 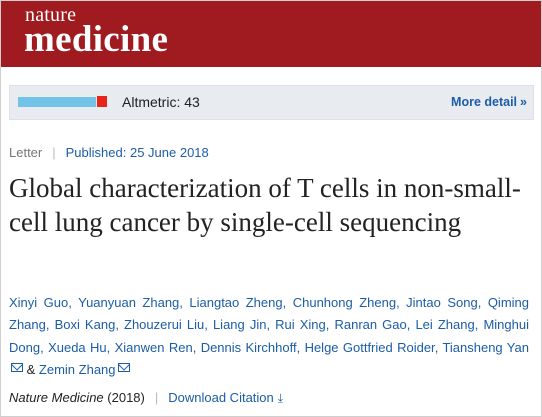 What do you see at coordinates (164, 325) in the screenshot?
I see `author-link: Zhouzerui Liu` at bounding box center [164, 325].